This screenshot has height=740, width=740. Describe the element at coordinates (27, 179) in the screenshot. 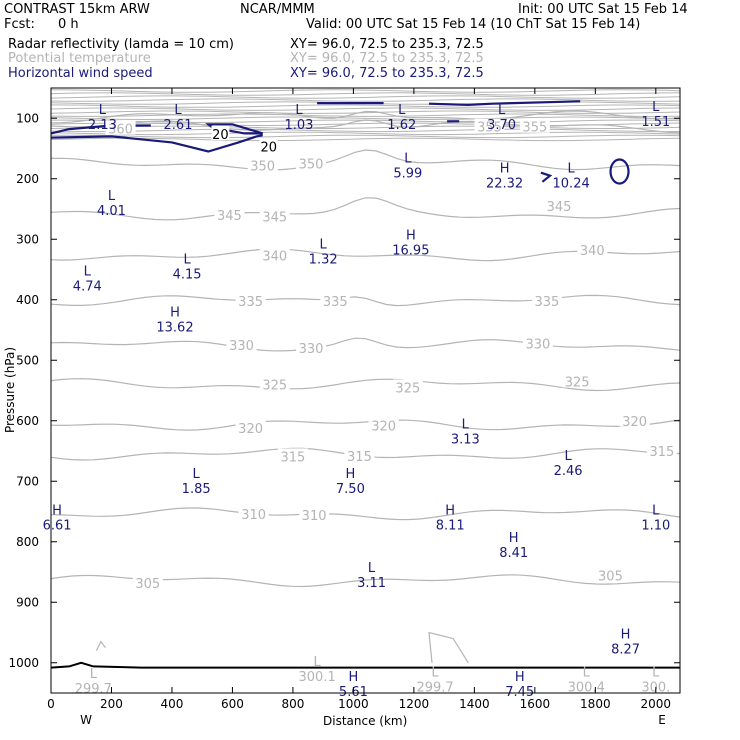

I see `y-tick-label: 200` at that location.